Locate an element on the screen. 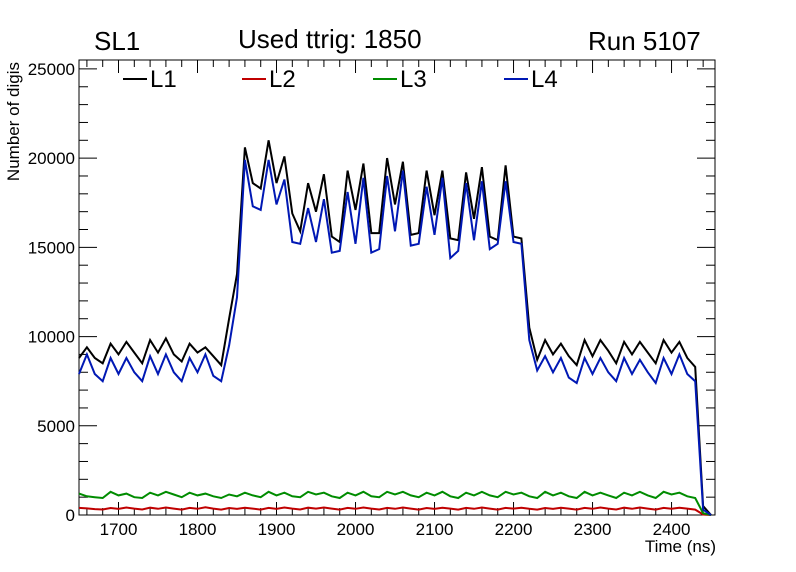  y-tick-label: 25000 is located at coordinates (51, 69).